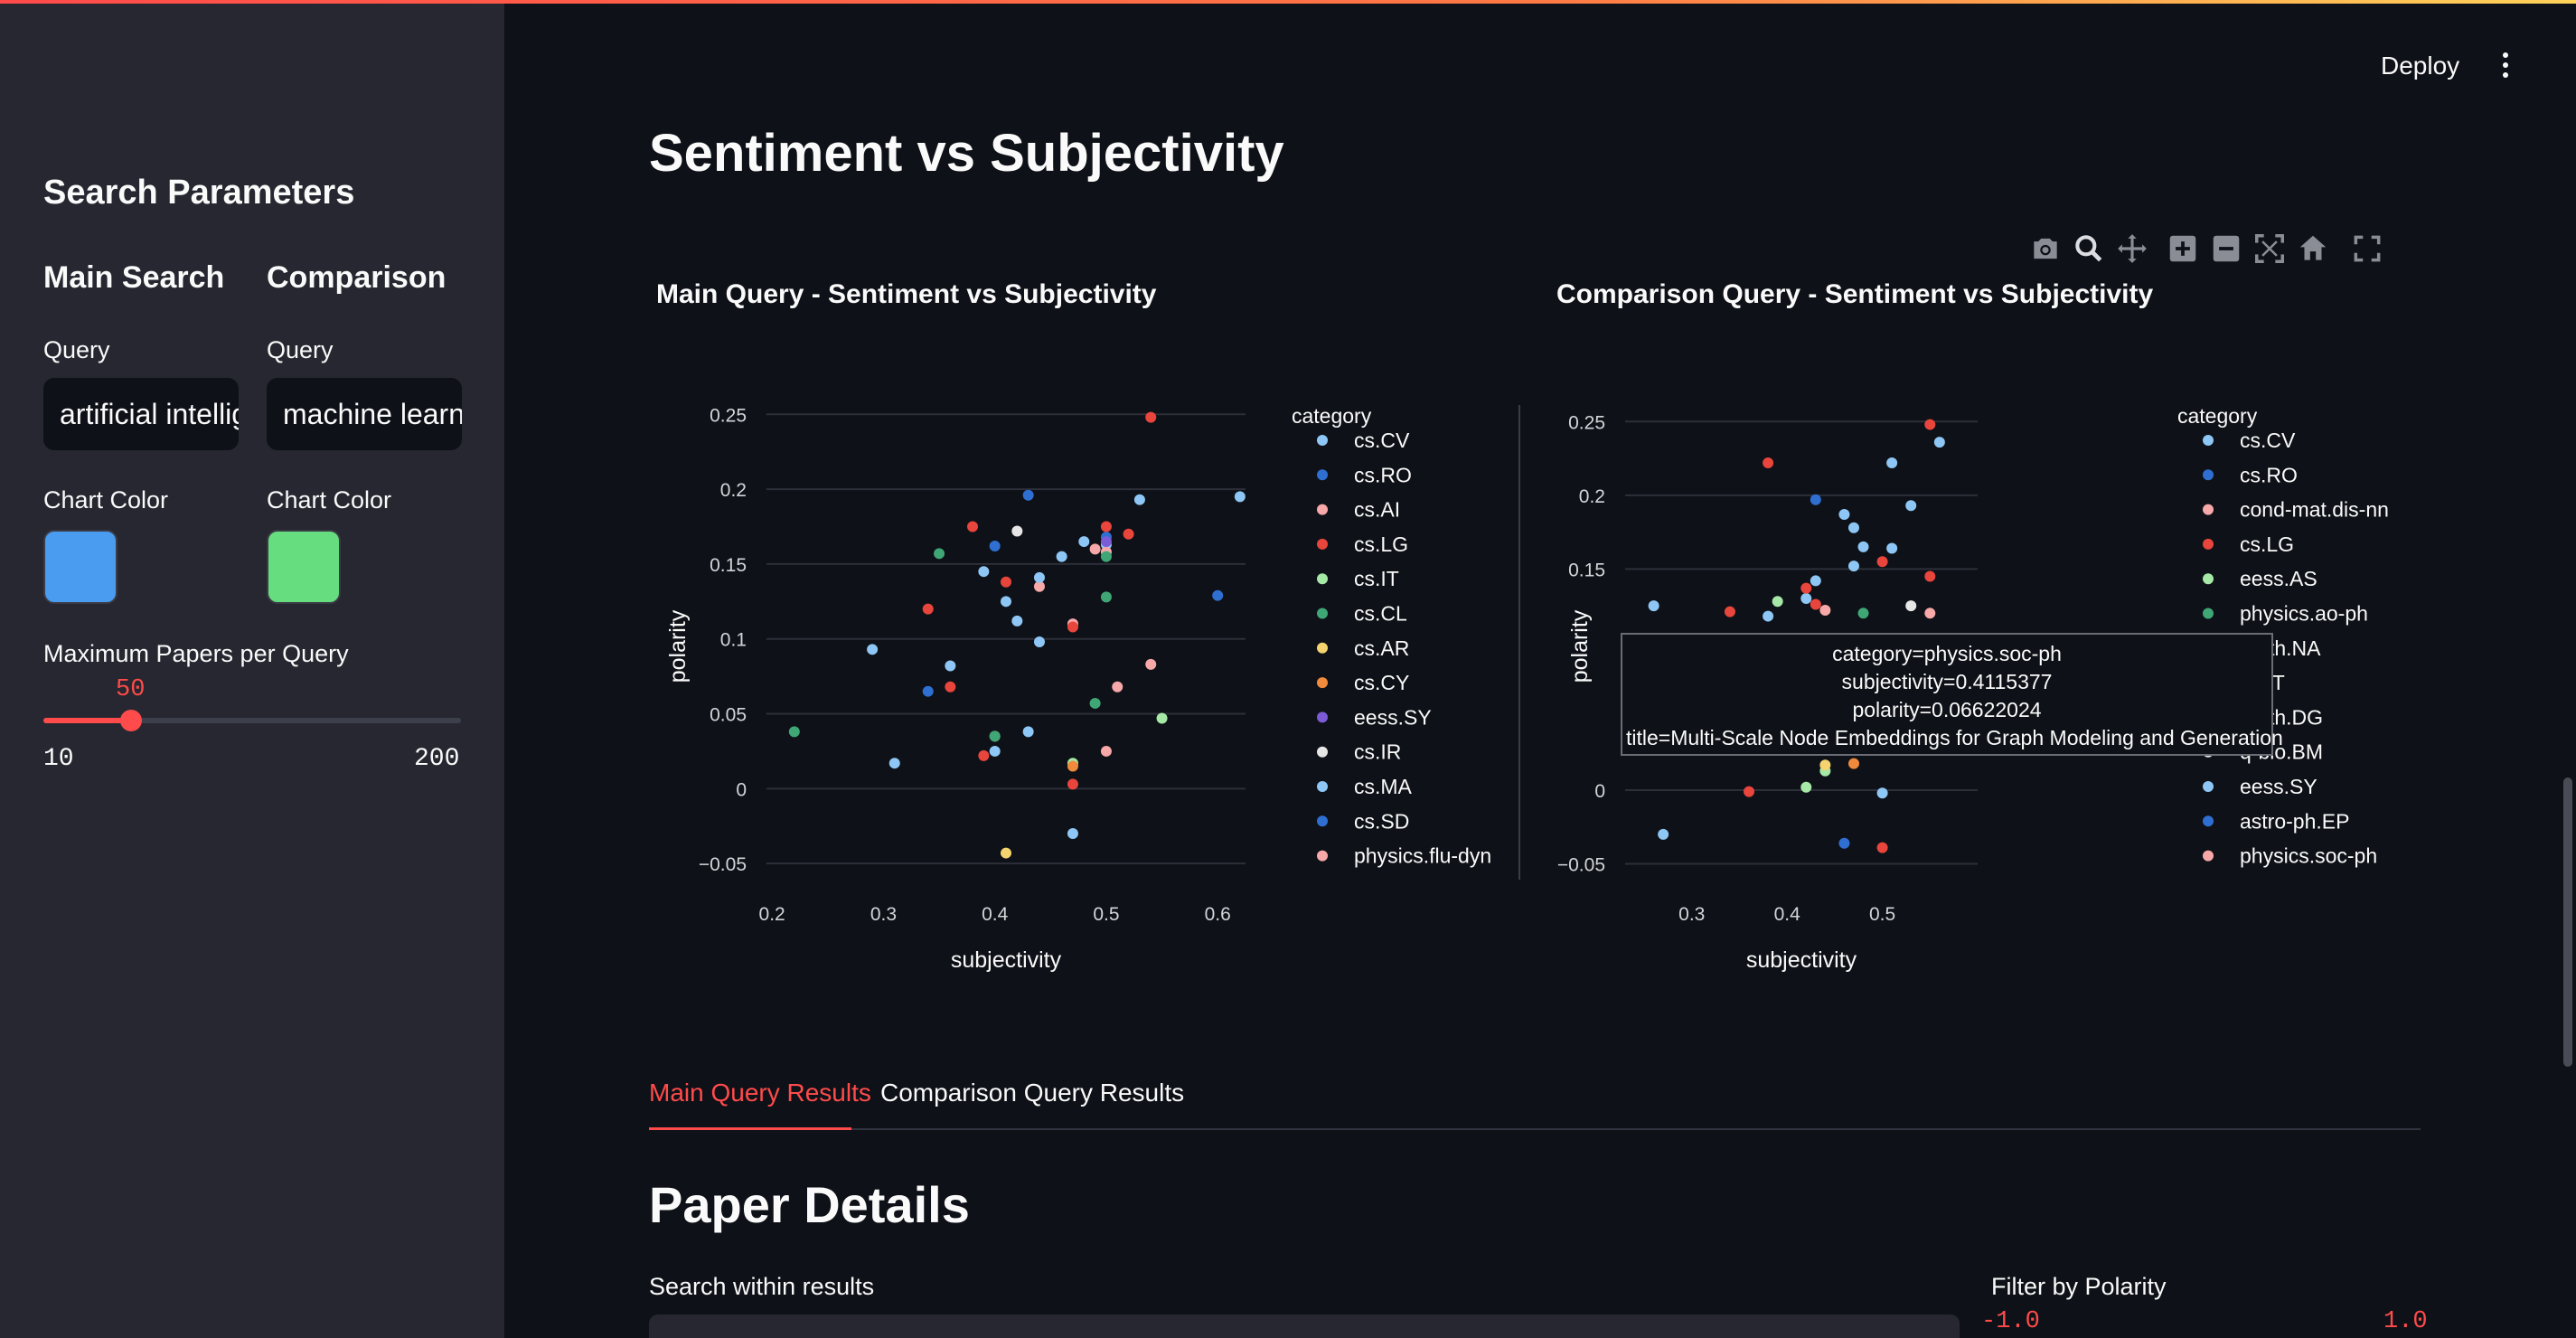 This screenshot has width=2576, height=1338. I want to click on scrollbar, so click(2567, 922).